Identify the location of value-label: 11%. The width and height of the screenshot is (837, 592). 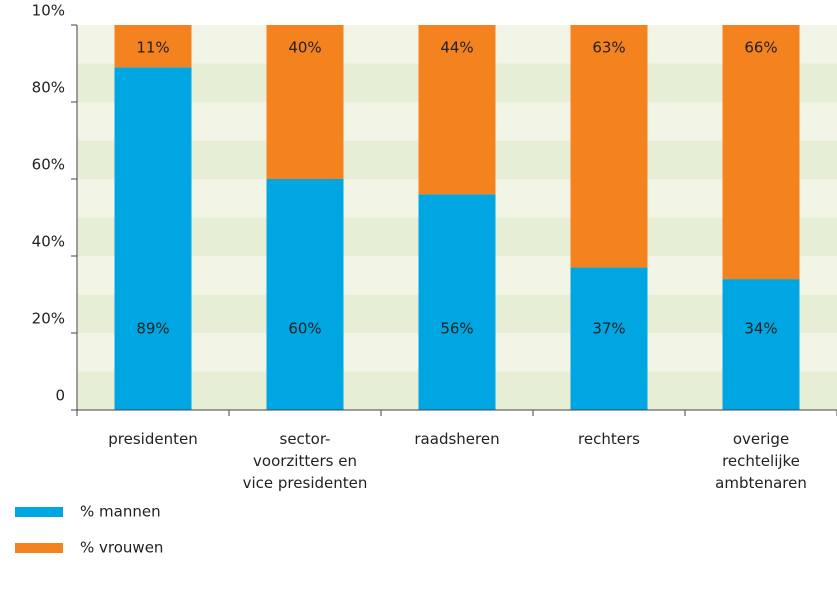
(152, 48).